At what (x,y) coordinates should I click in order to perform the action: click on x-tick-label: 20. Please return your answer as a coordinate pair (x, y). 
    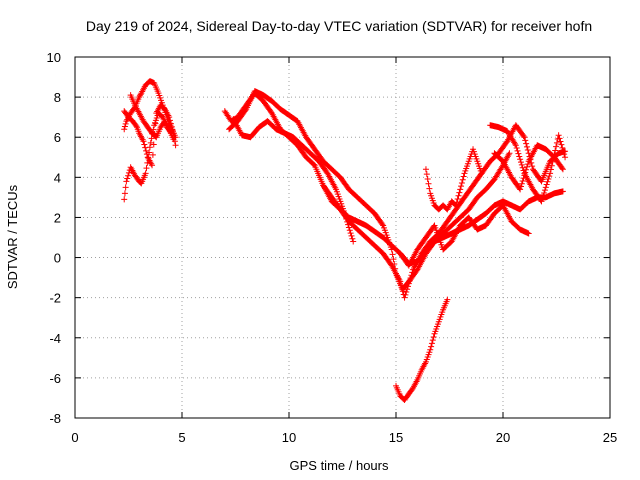
    Looking at the image, I should click on (503, 437).